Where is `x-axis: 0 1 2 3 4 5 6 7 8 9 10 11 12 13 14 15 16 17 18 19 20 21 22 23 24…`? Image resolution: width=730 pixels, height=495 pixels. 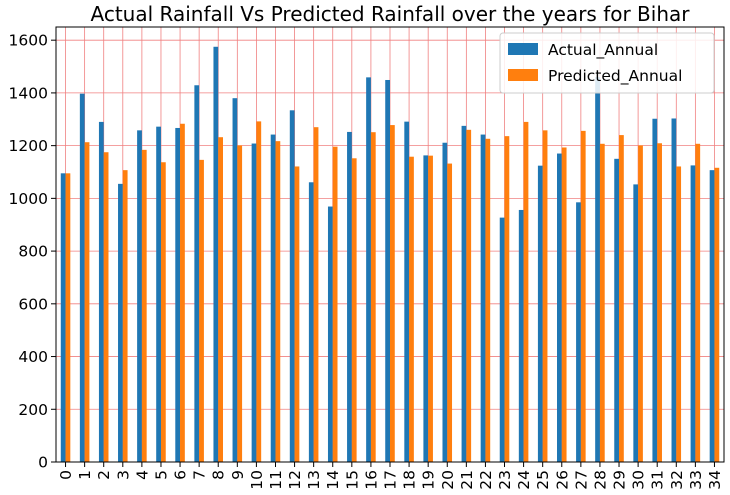 x-axis: 0 1 2 3 4 5 6 7 8 9 10 11 12 13 14 15 16 17 18 19 20 21 22 23 24… is located at coordinates (390, 476).